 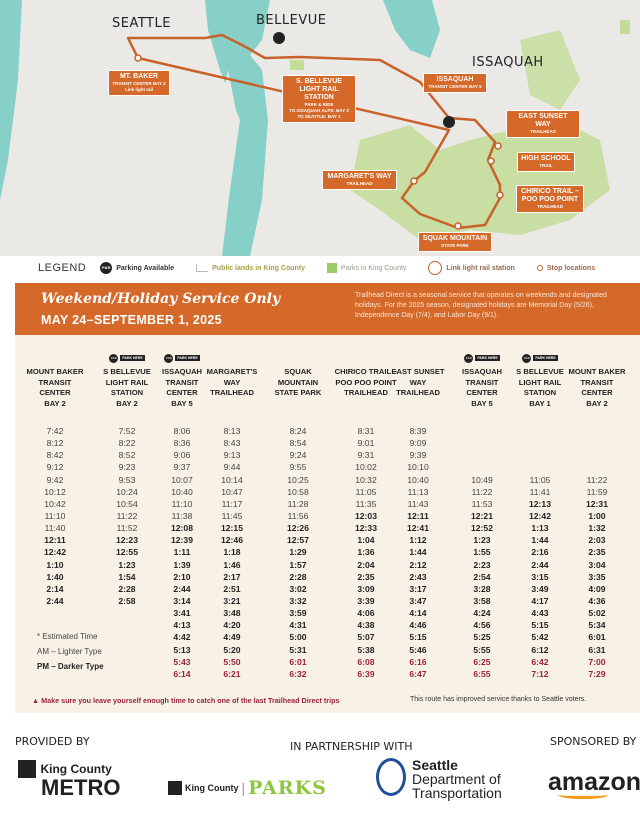 I want to click on departure-time: 2:43, so click(x=418, y=576).